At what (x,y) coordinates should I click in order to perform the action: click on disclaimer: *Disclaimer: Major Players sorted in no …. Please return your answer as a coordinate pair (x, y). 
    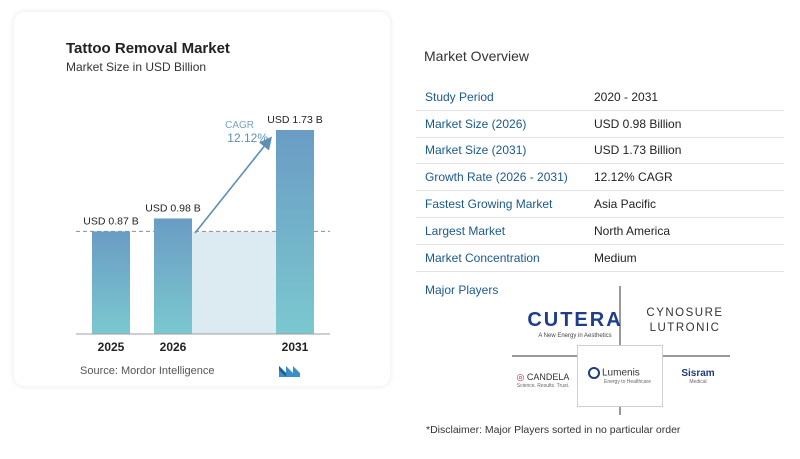
    Looking at the image, I should click on (553, 430).